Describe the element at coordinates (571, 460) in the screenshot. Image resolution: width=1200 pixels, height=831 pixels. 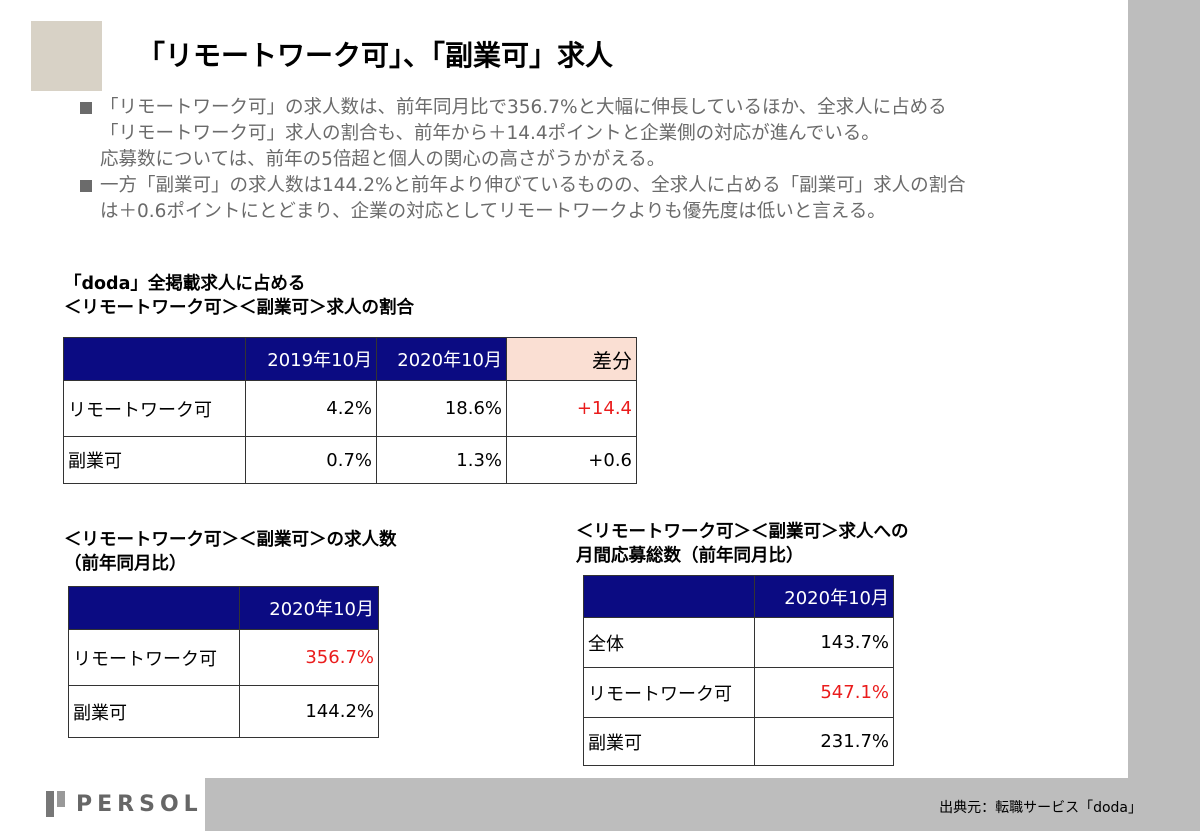
I see `cell-diff: +0.6` at that location.